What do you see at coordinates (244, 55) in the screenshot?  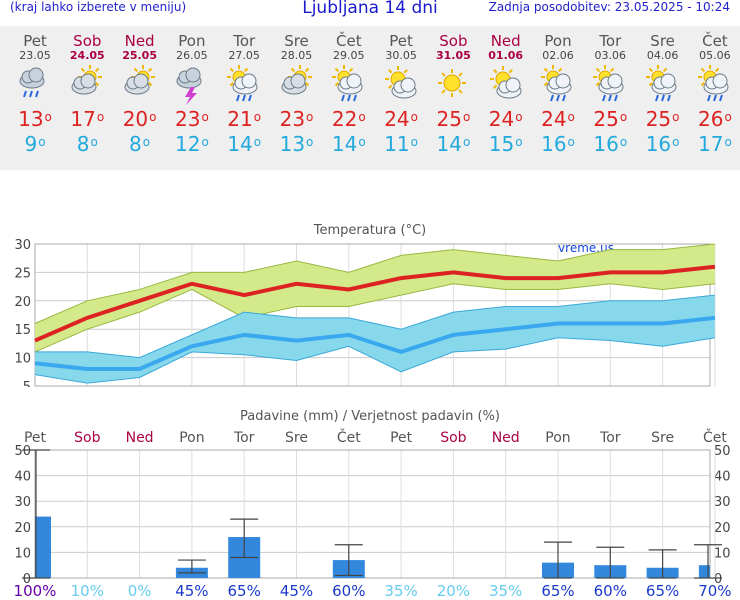 I see `day-date: 27.05` at bounding box center [244, 55].